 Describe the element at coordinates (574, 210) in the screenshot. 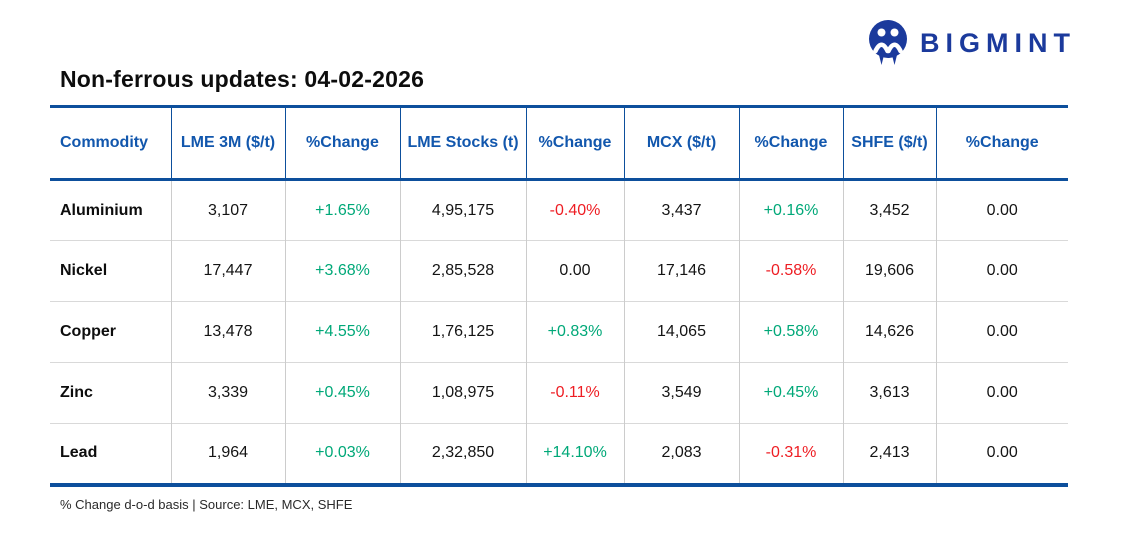

I see `lme-stocks-change: -0.40%` at that location.